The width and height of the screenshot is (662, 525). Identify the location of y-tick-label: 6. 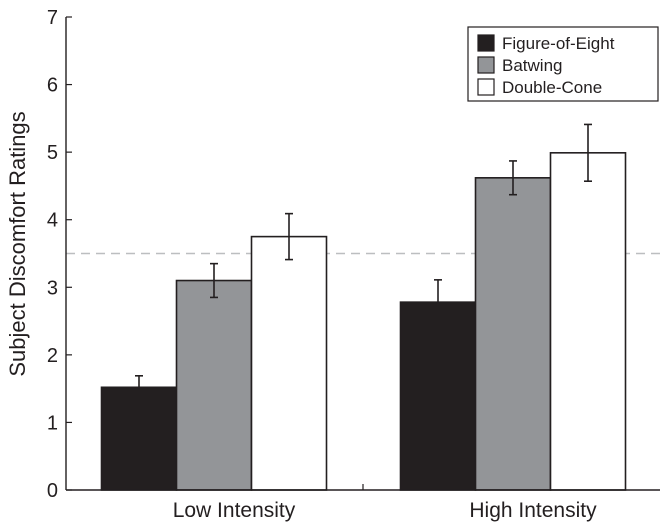
(52, 86).